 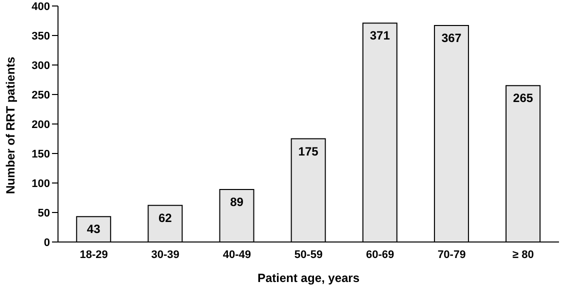 I want to click on data-label: 62, so click(x=165, y=217).